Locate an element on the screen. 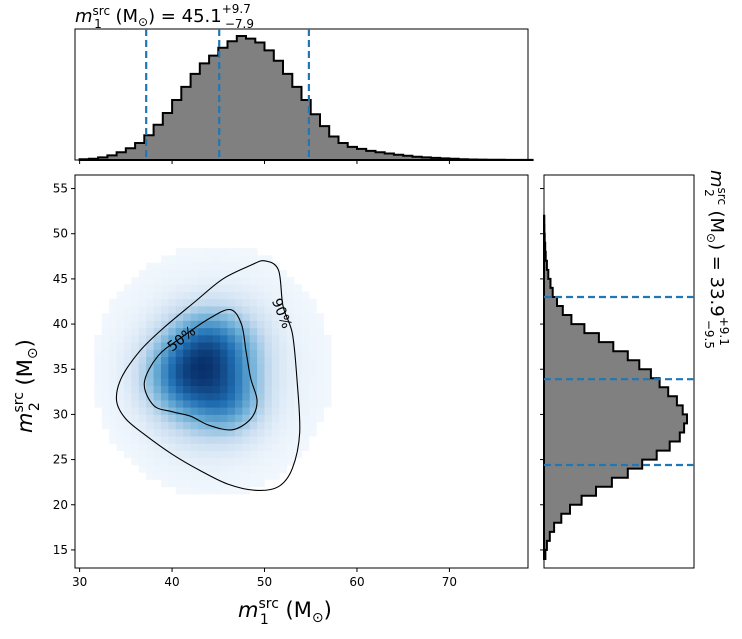 This screenshot has width=742, height=639. m2-histogram is located at coordinates (615, 387).